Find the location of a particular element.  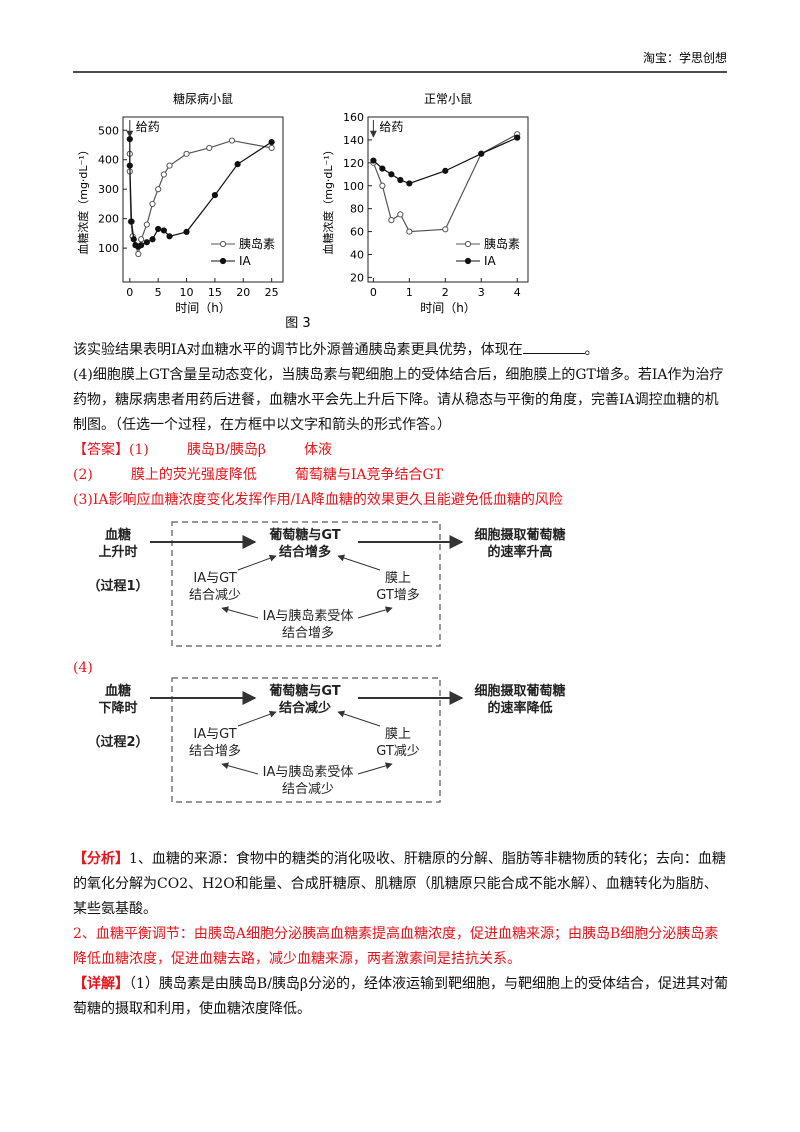

y-tick-label: 200 is located at coordinates (108, 219).